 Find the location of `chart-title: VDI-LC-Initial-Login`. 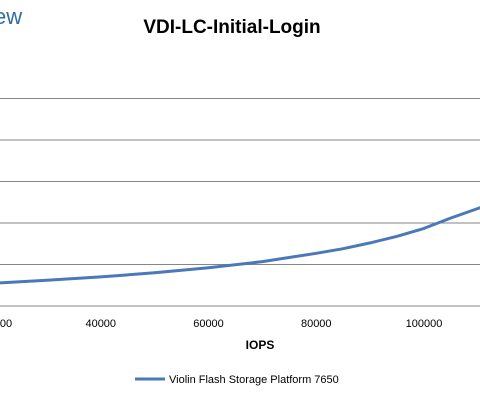

chart-title: VDI-LC-Initial-Login is located at coordinates (231, 27).